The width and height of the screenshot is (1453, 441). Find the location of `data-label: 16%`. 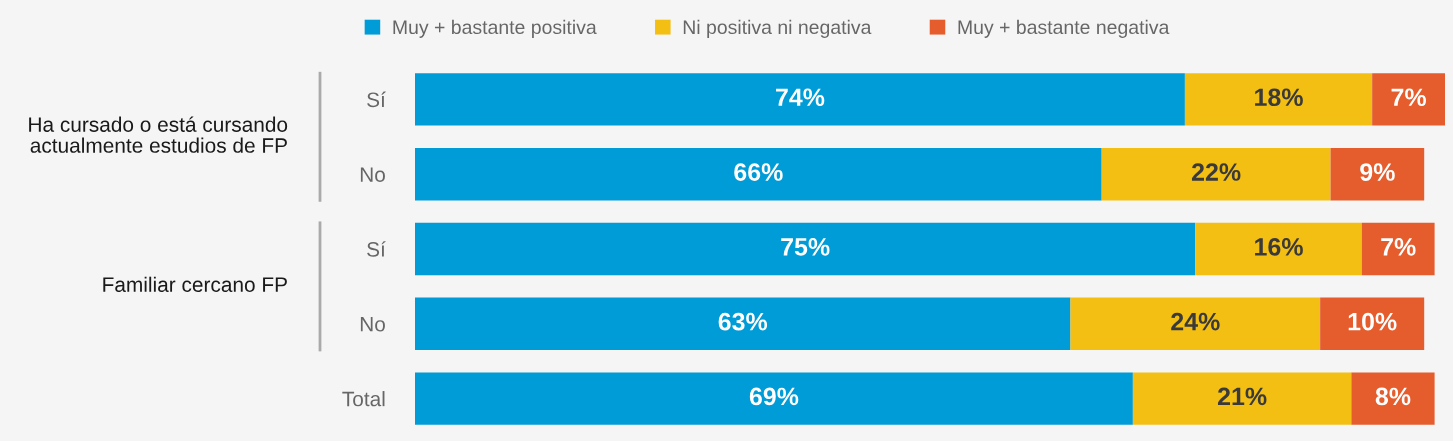

data-label: 16% is located at coordinates (1279, 247).